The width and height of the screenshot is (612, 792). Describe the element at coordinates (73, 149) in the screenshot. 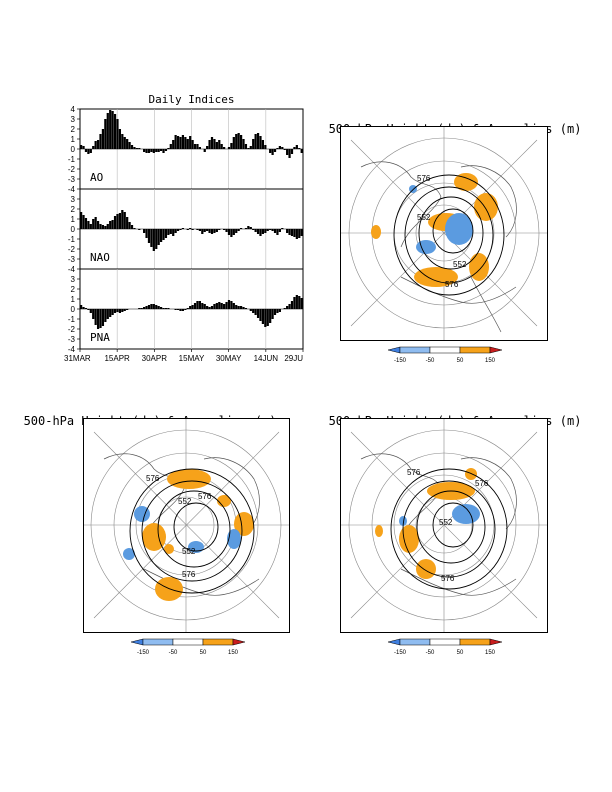

I see `y-tick-label: 0` at that location.